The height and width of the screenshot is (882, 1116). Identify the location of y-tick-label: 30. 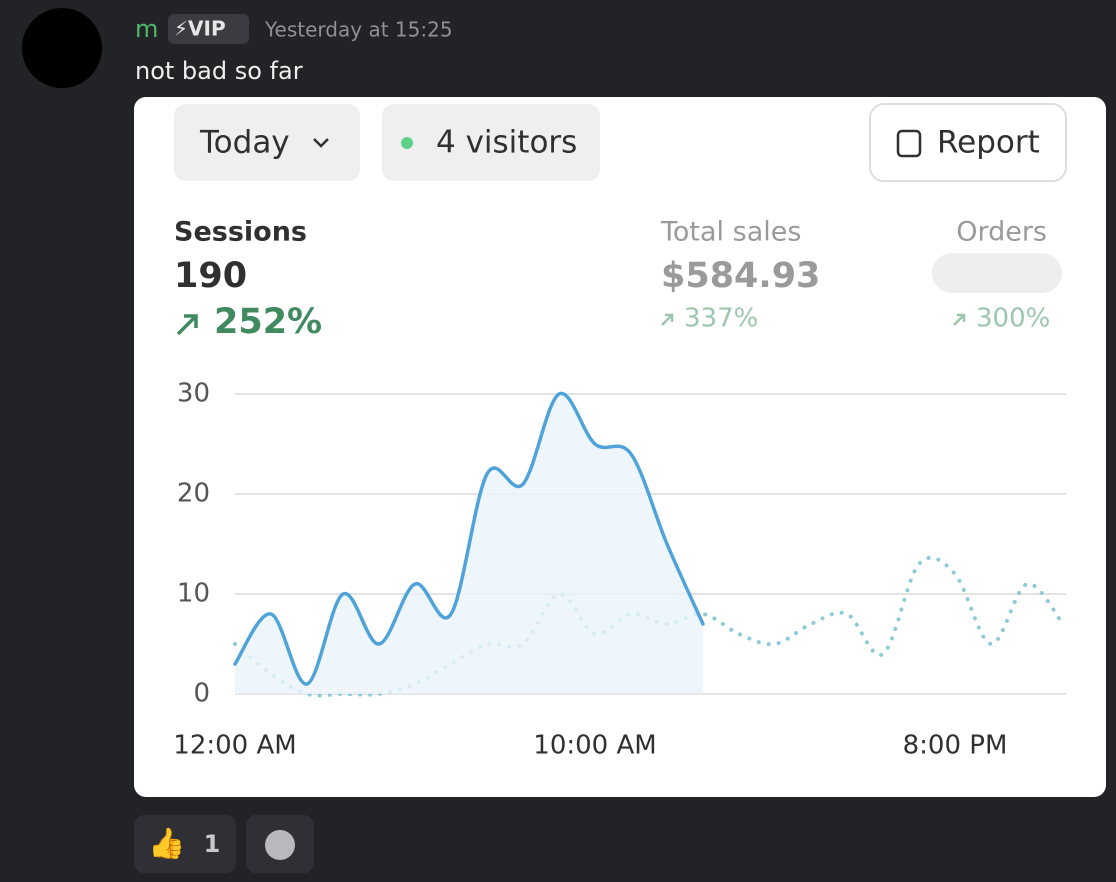
(193, 394).